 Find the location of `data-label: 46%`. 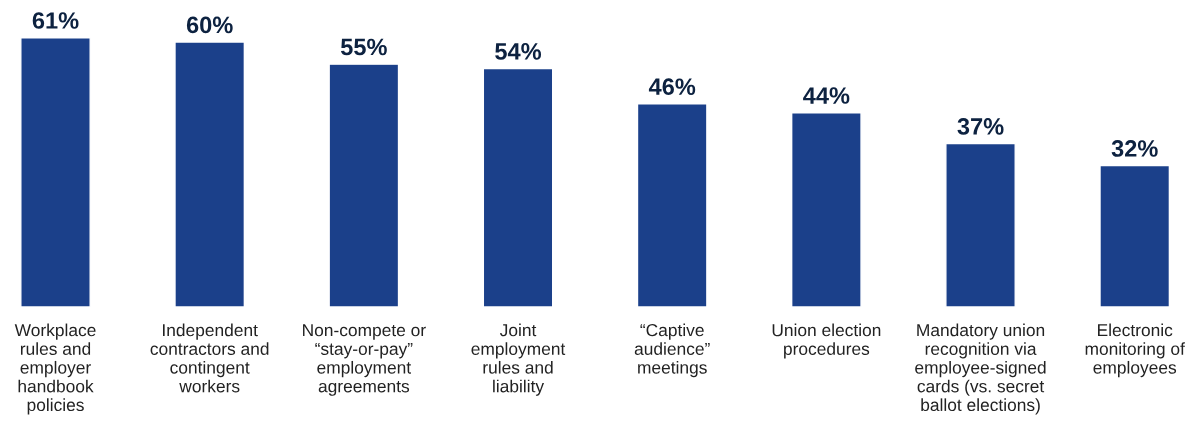

data-label: 46% is located at coordinates (672, 87).